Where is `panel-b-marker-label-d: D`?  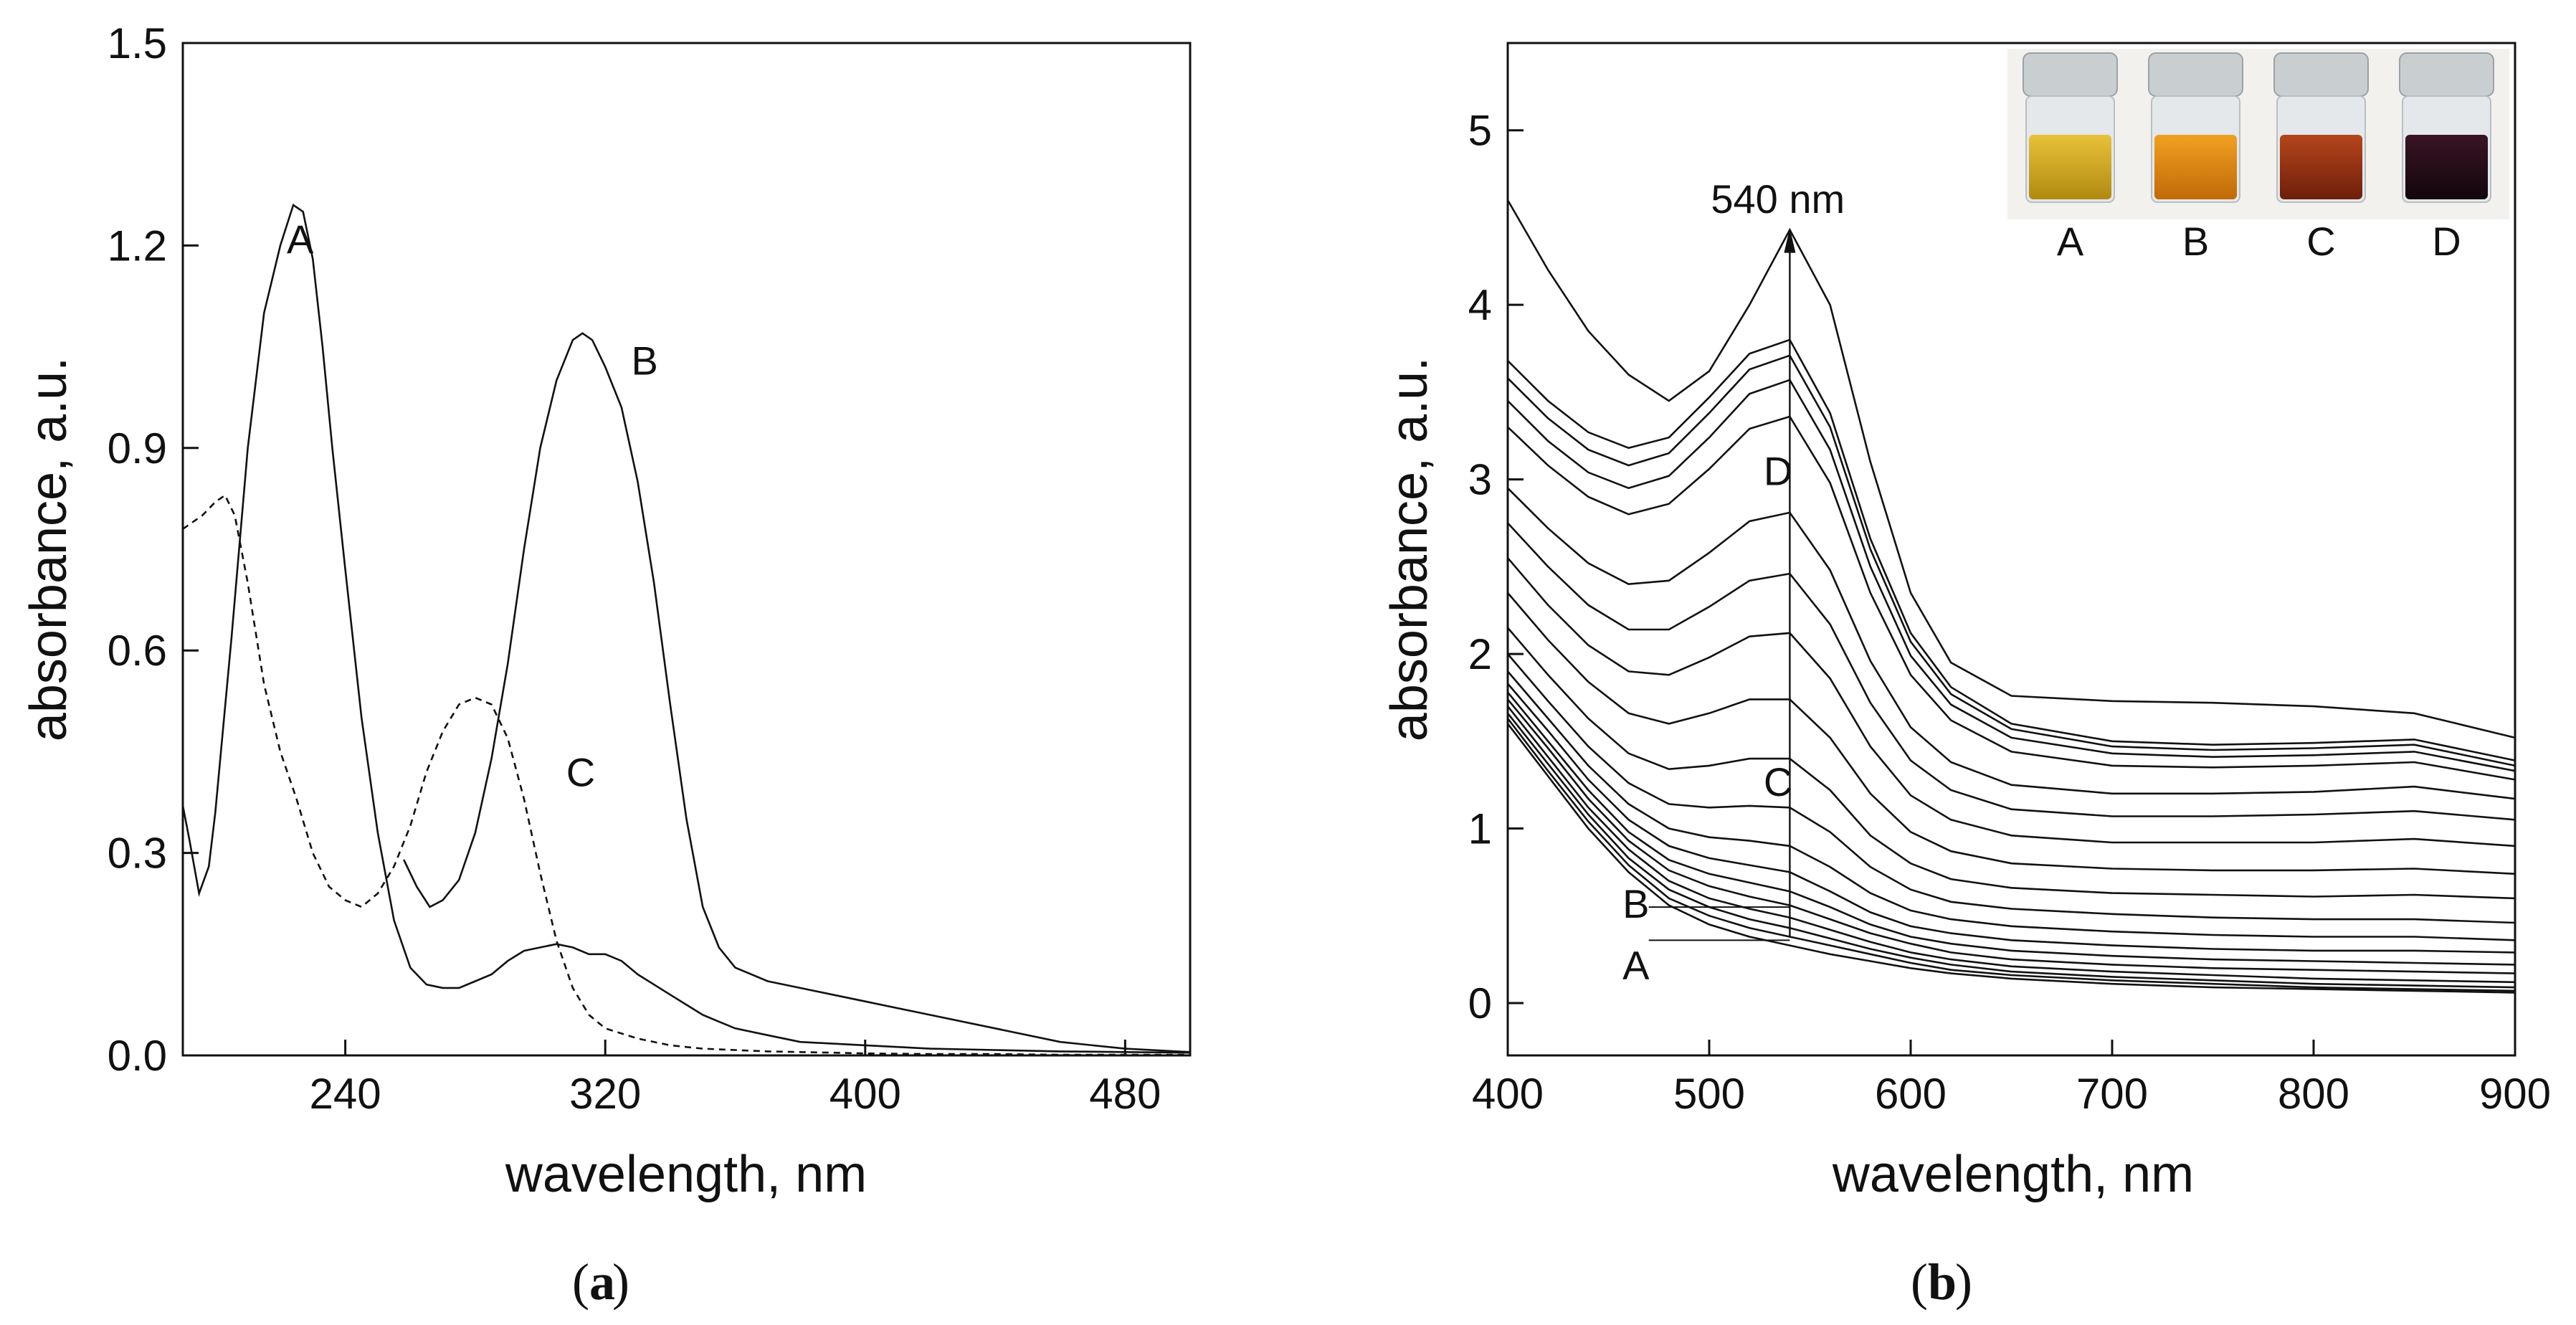
panel-b-marker-label-d: D is located at coordinates (1778, 470).